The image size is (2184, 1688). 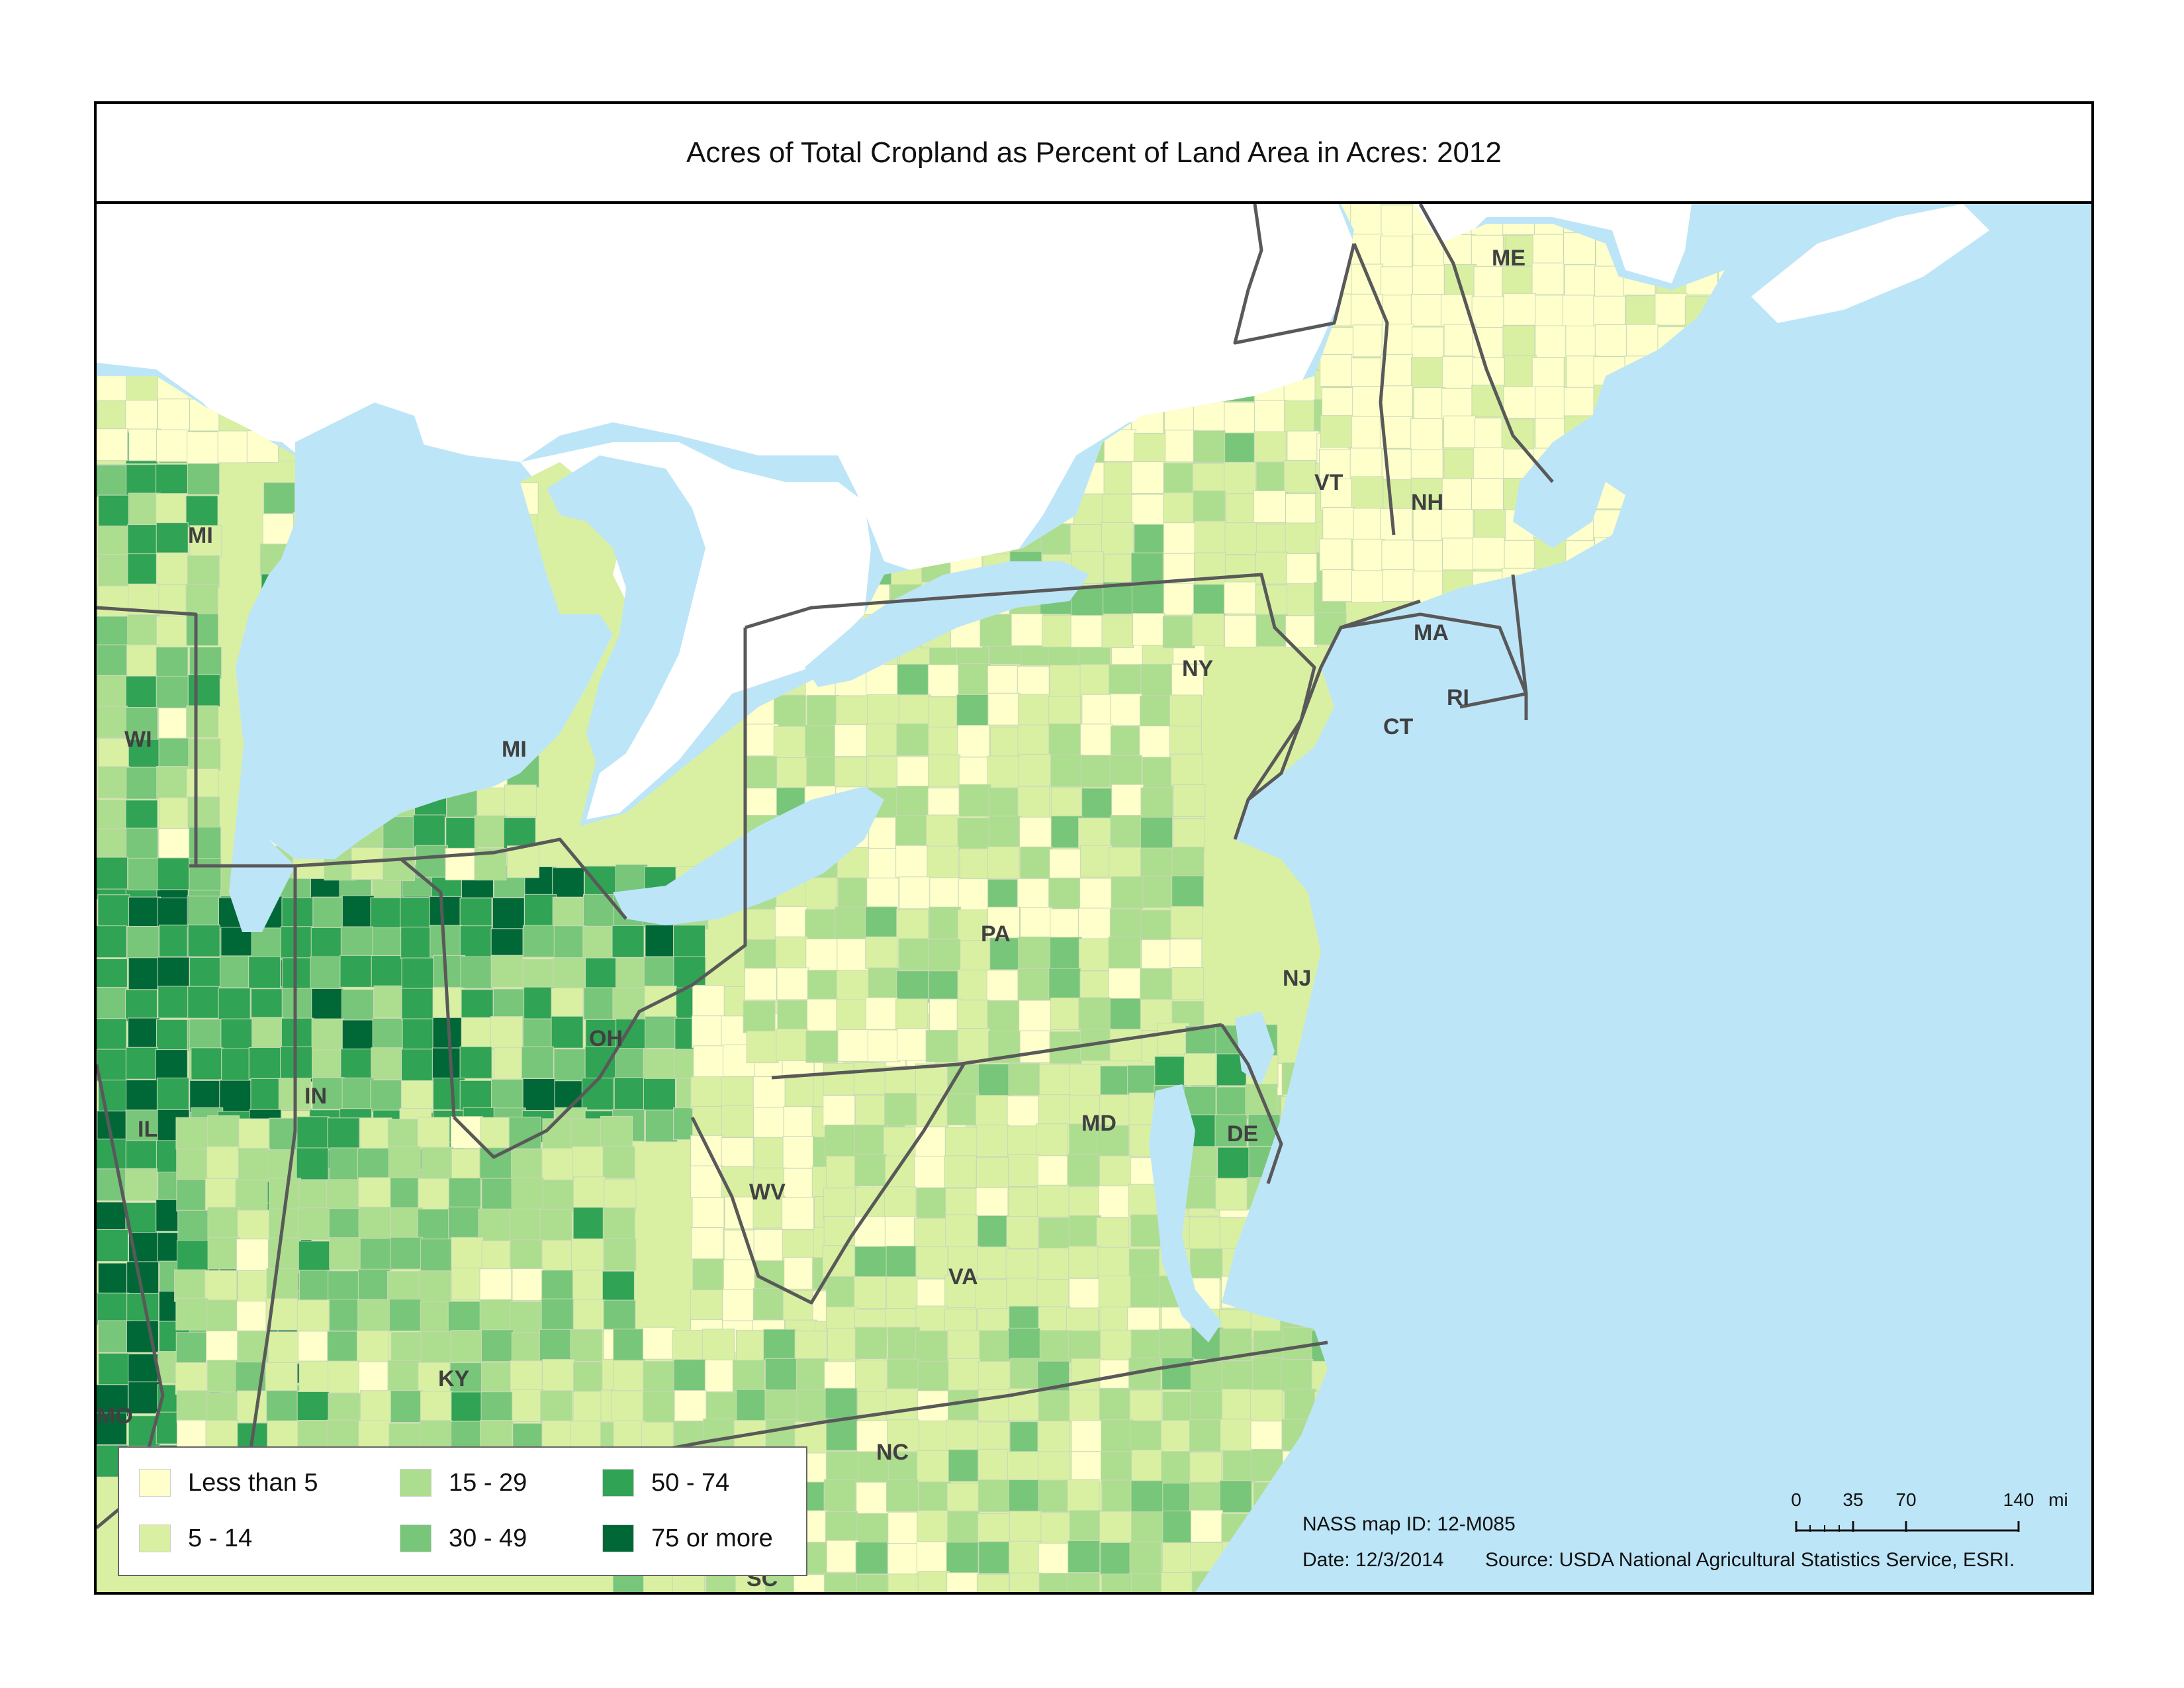 What do you see at coordinates (220, 1538) in the screenshot?
I see `legend-label: 5 - 14` at bounding box center [220, 1538].